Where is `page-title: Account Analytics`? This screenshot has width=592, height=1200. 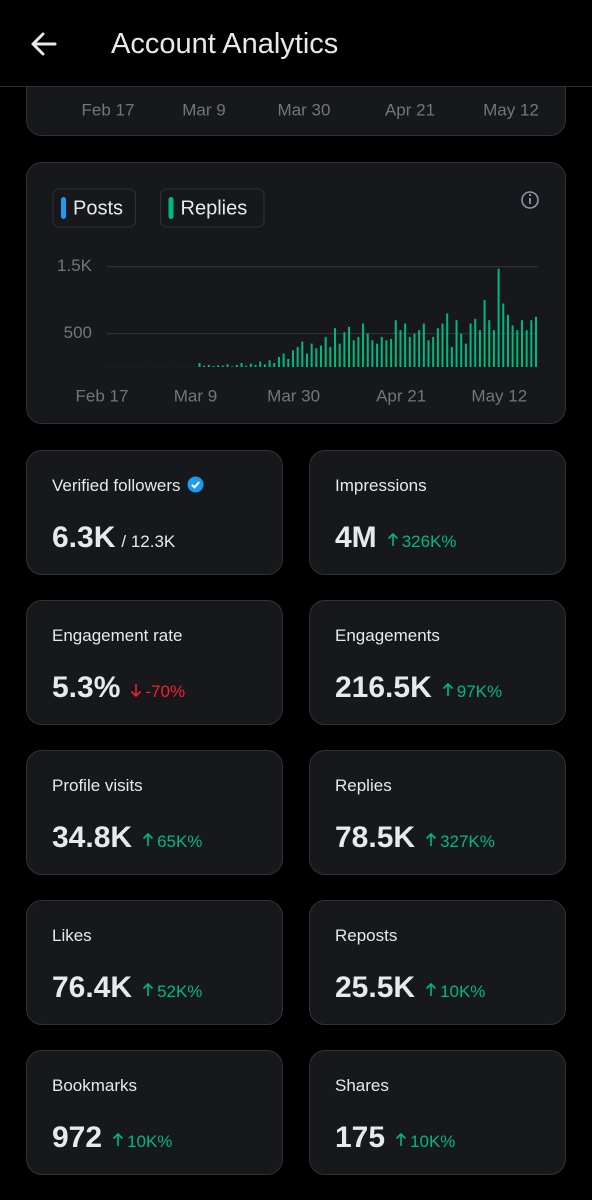 page-title: Account Analytics is located at coordinates (225, 44).